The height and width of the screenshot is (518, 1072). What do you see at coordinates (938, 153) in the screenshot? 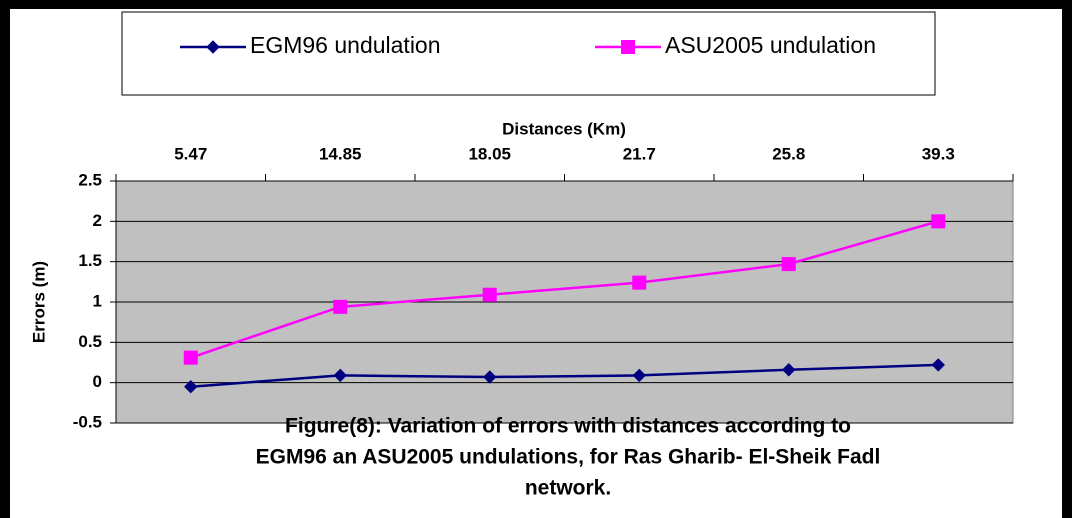
I see `x-tick-label: 39.3` at bounding box center [938, 153].